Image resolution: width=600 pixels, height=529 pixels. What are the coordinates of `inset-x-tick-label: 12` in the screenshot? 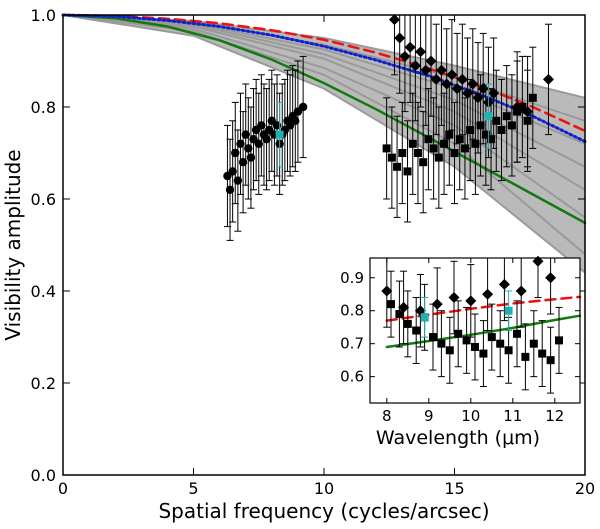 It's located at (554, 416).